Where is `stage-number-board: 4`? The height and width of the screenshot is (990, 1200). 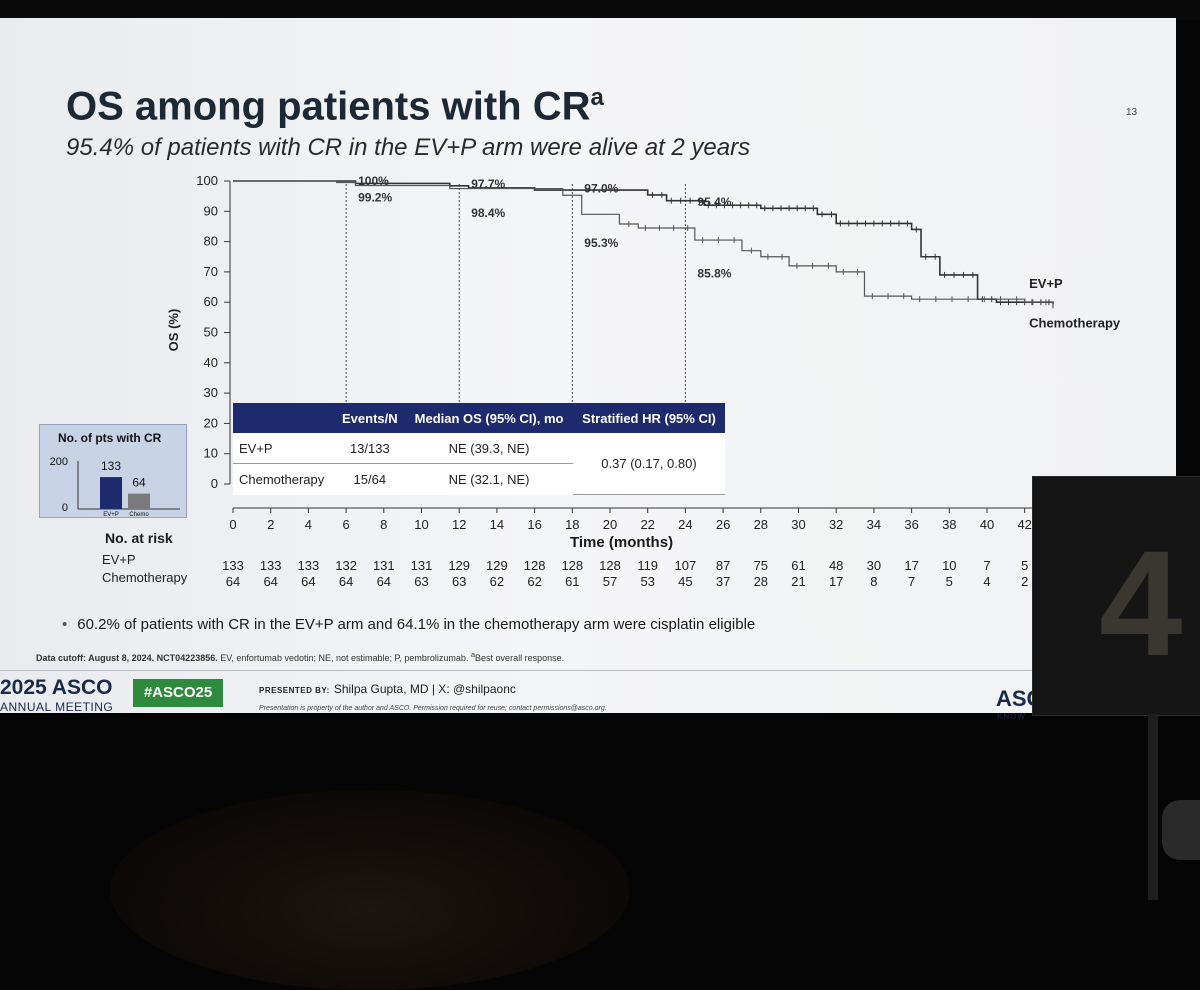
stage-number-board: 4 is located at coordinates (1116, 596).